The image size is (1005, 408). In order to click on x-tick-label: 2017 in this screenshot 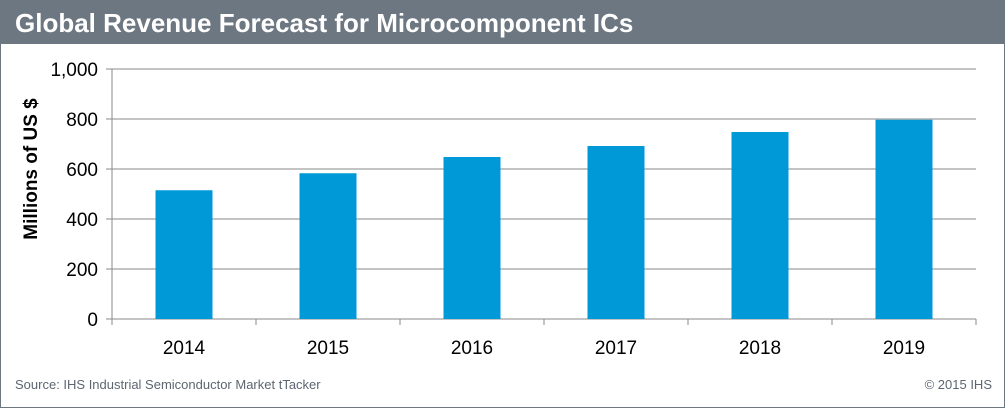, I will do `click(616, 348)`.